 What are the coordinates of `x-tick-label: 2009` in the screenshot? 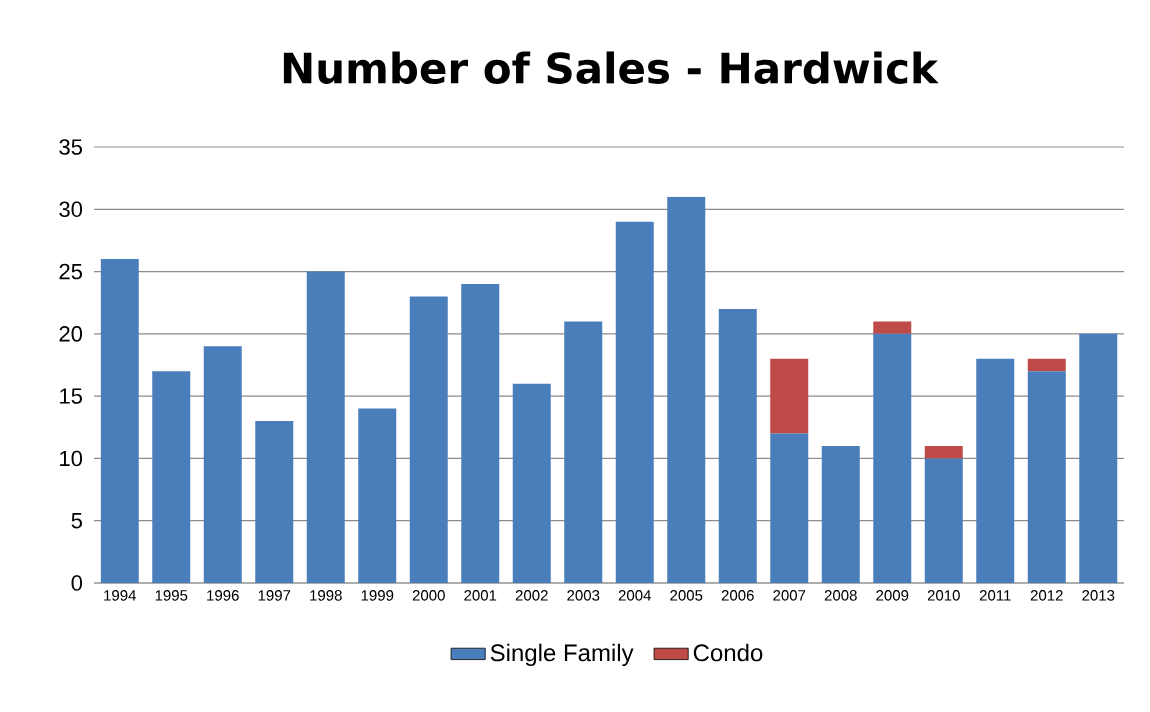 It's located at (892, 595).